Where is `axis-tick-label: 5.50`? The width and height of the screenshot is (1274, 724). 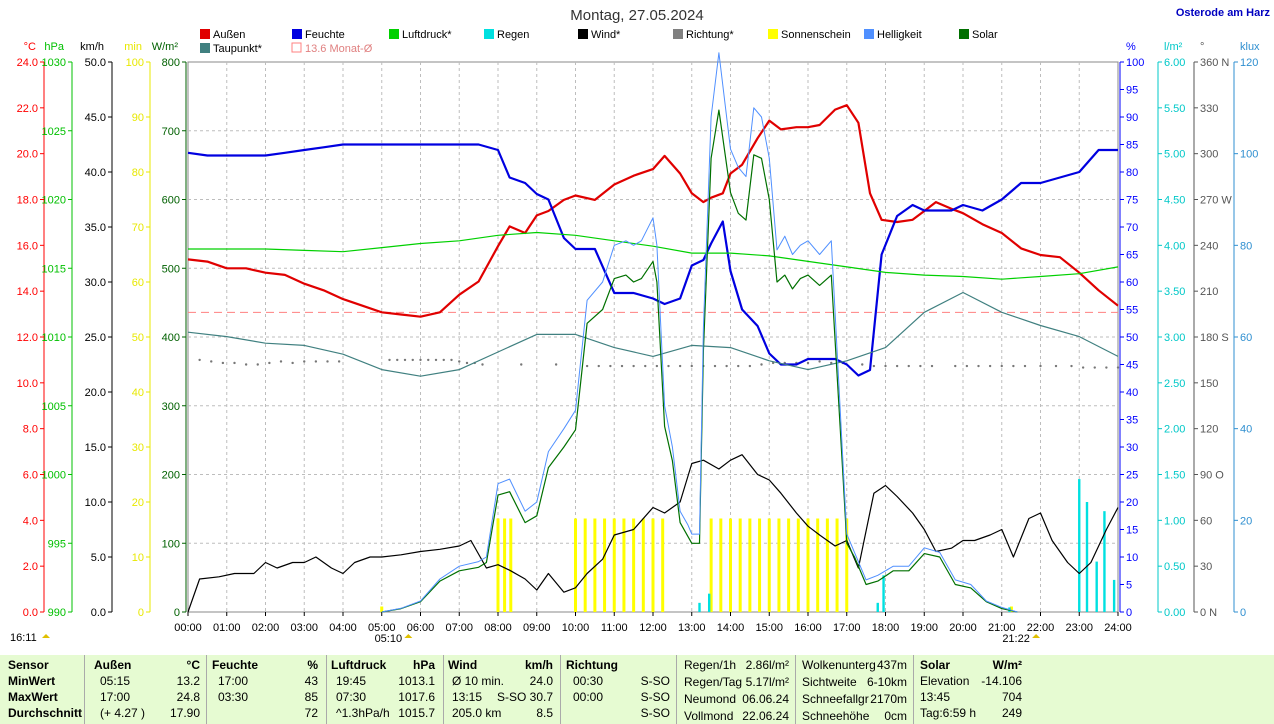
axis-tick-label: 5.50 is located at coordinates (1174, 109).